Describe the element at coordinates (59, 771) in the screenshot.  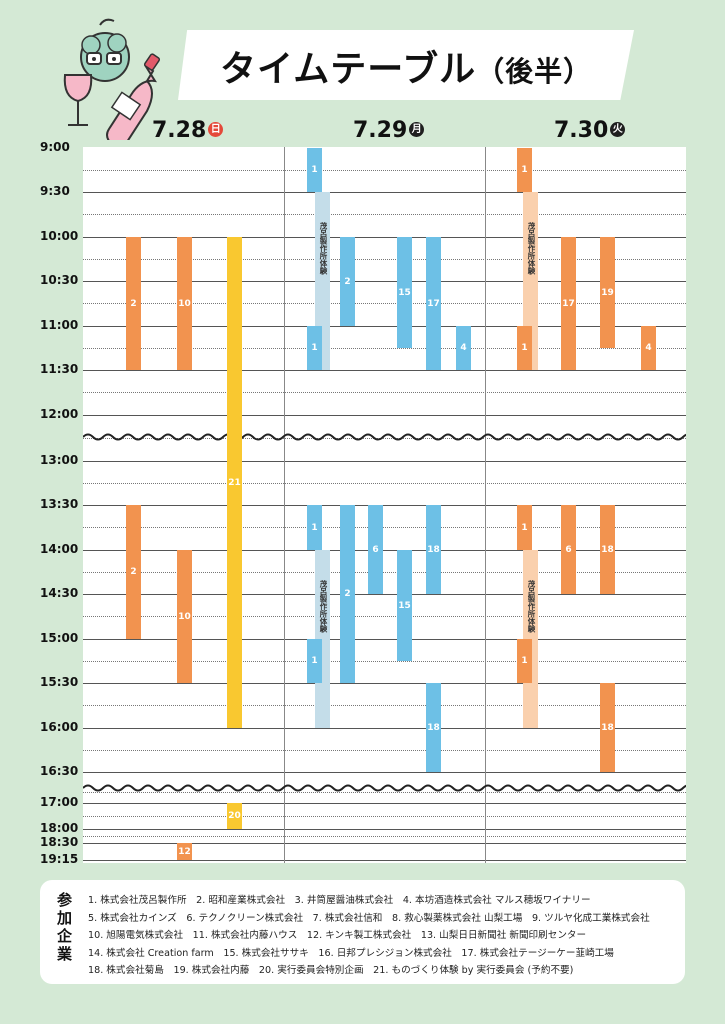
I see `time-label: 16:30` at that location.